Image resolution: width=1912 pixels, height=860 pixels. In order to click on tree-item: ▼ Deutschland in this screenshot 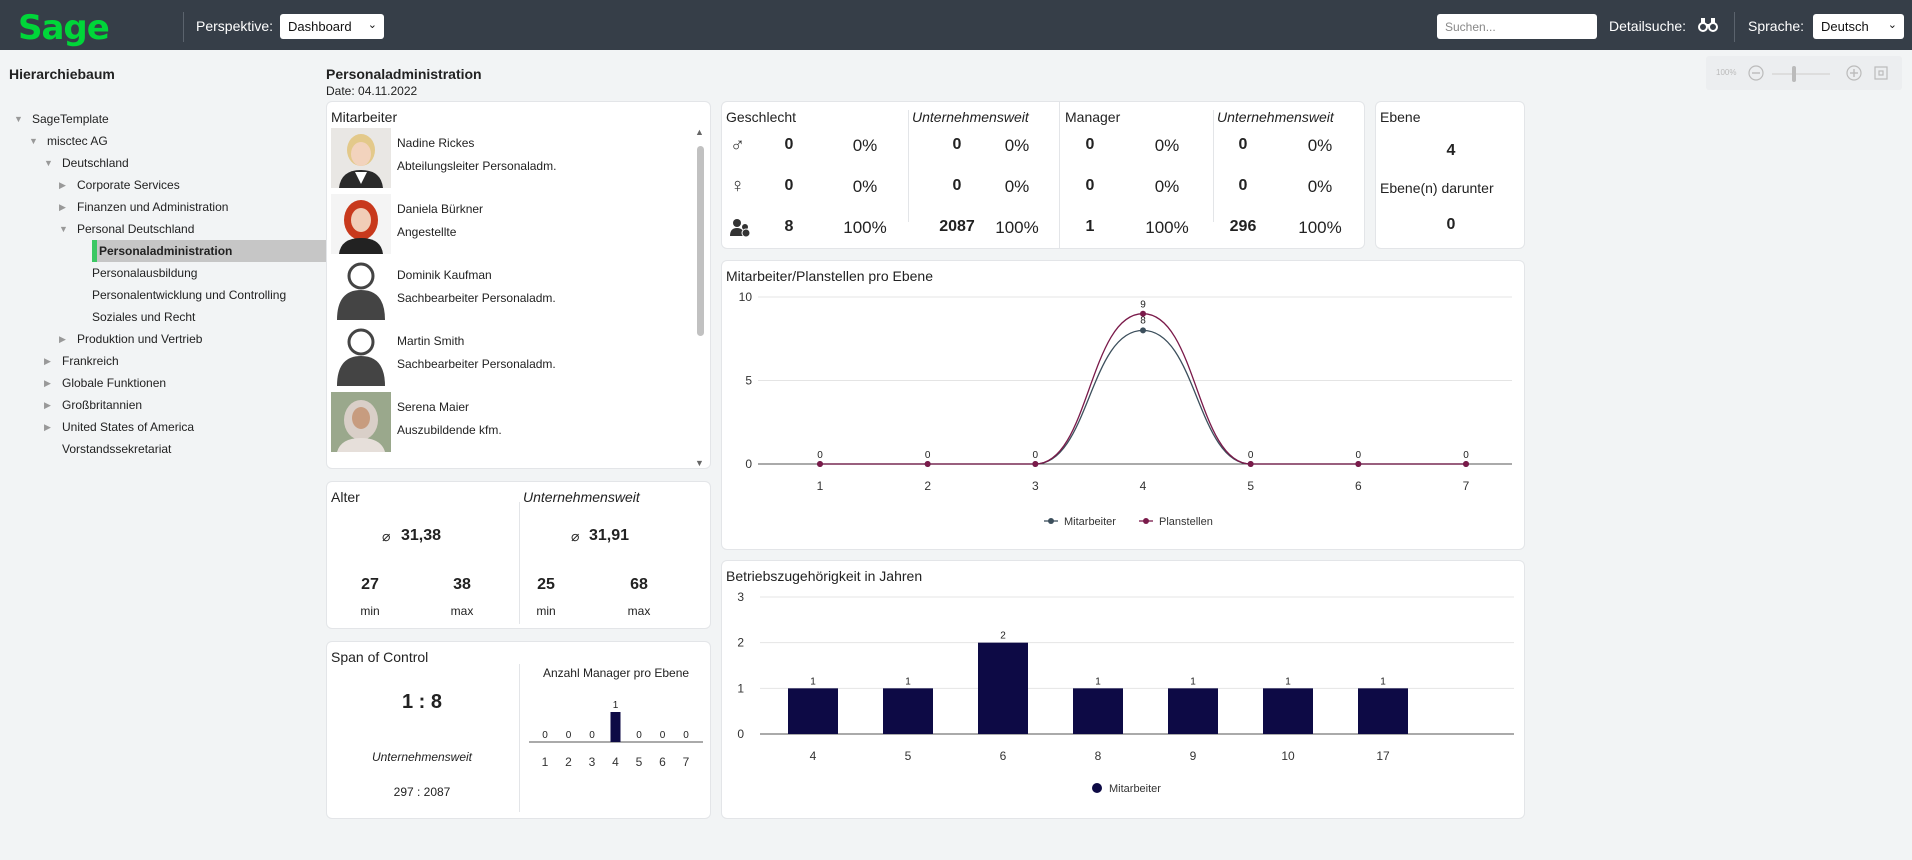, I will do `click(160, 163)`.